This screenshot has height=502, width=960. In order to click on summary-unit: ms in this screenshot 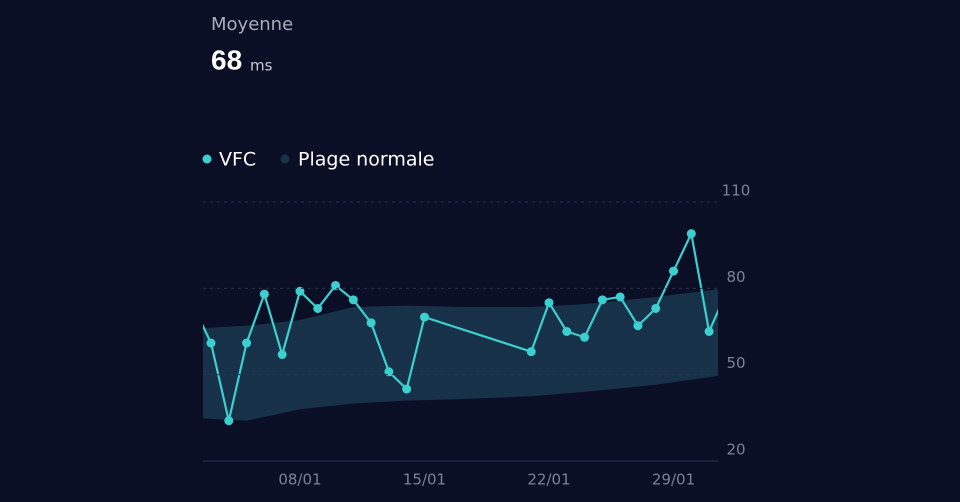, I will do `click(261, 66)`.